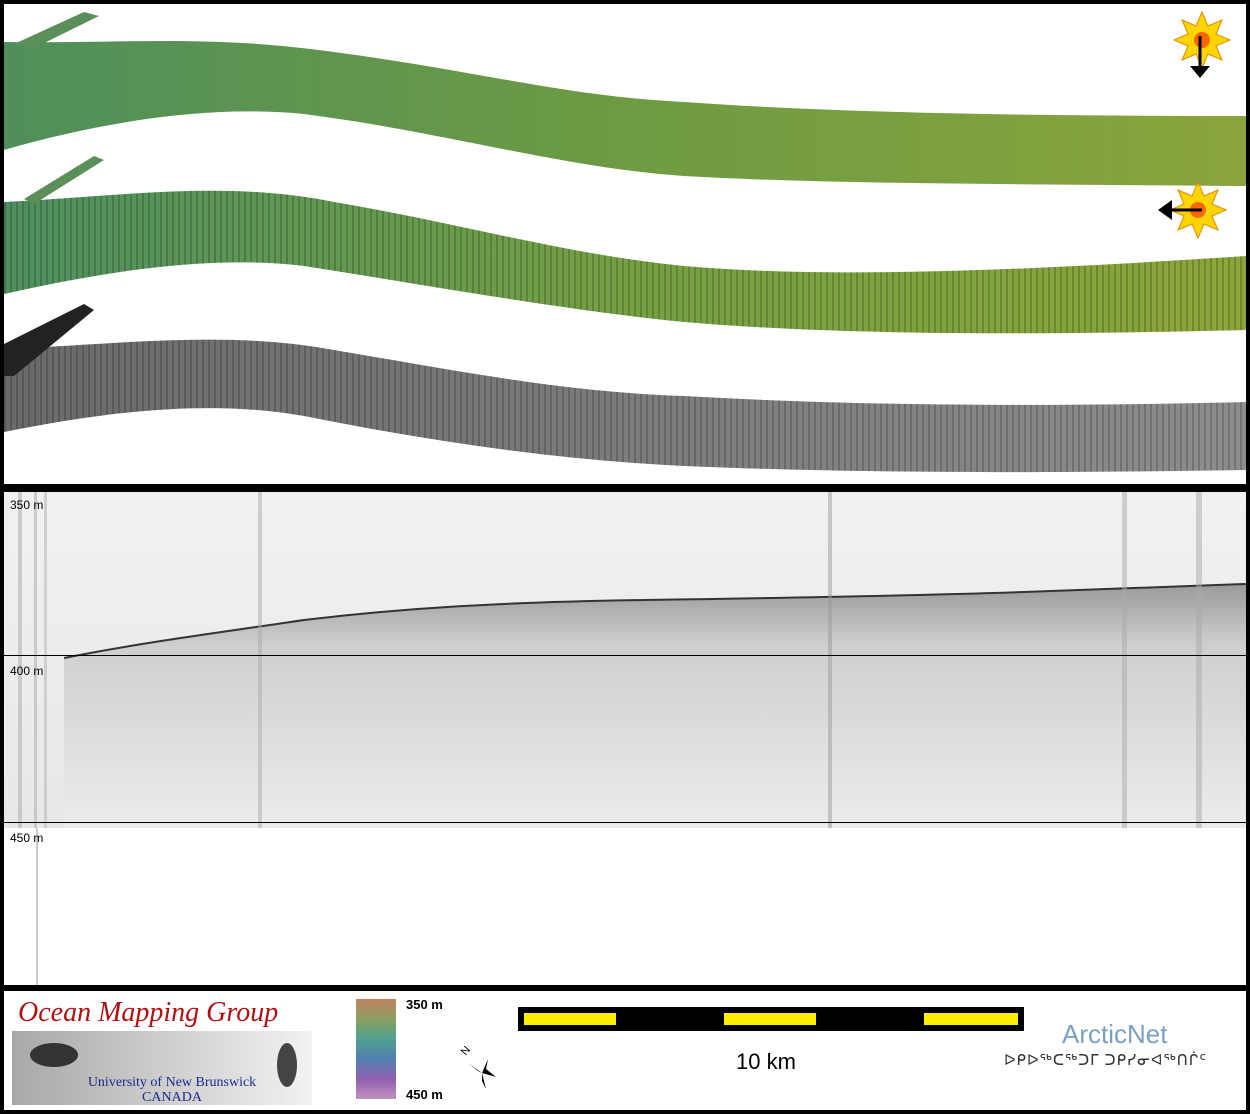 This screenshot has height=1114, width=1250. Describe the element at coordinates (424, 1094) in the screenshot. I see `colorbar-bottom-label: 450 m` at that location.